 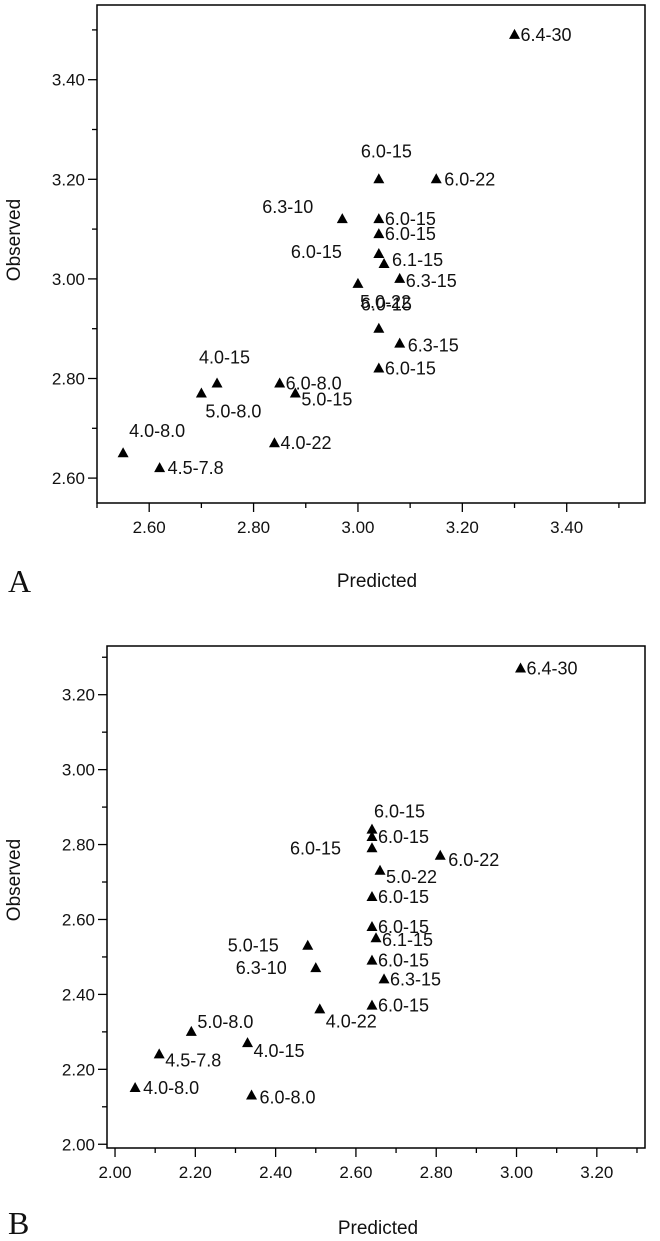 I want to click on panel-b-point-label: 6.0-8.0, so click(x=288, y=1098).